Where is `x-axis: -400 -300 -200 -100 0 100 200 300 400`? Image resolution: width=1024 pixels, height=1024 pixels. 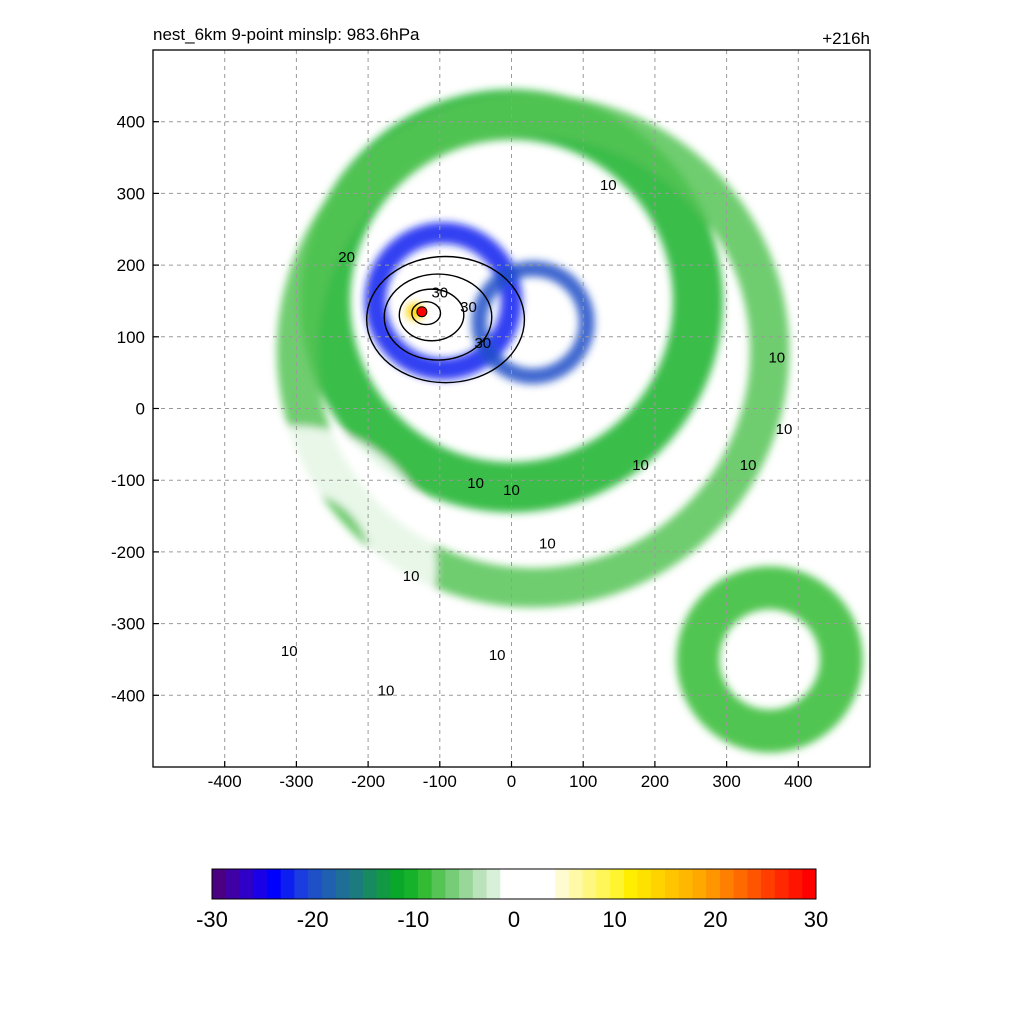 x-axis: -400 -300 -200 -100 0 100 200 300 400 is located at coordinates (510, 776).